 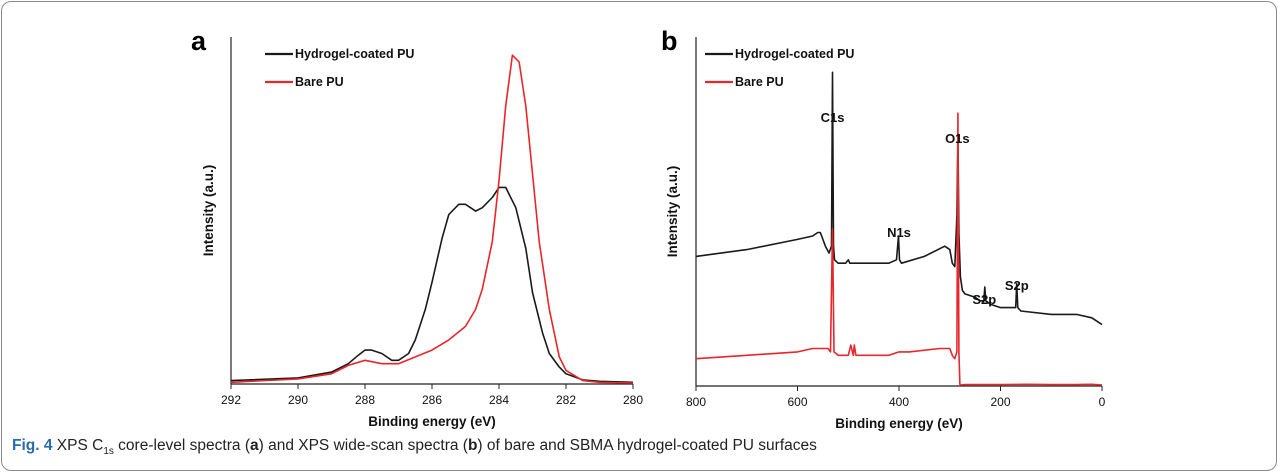 What do you see at coordinates (633, 400) in the screenshot?
I see `x-tick-label: 280` at bounding box center [633, 400].